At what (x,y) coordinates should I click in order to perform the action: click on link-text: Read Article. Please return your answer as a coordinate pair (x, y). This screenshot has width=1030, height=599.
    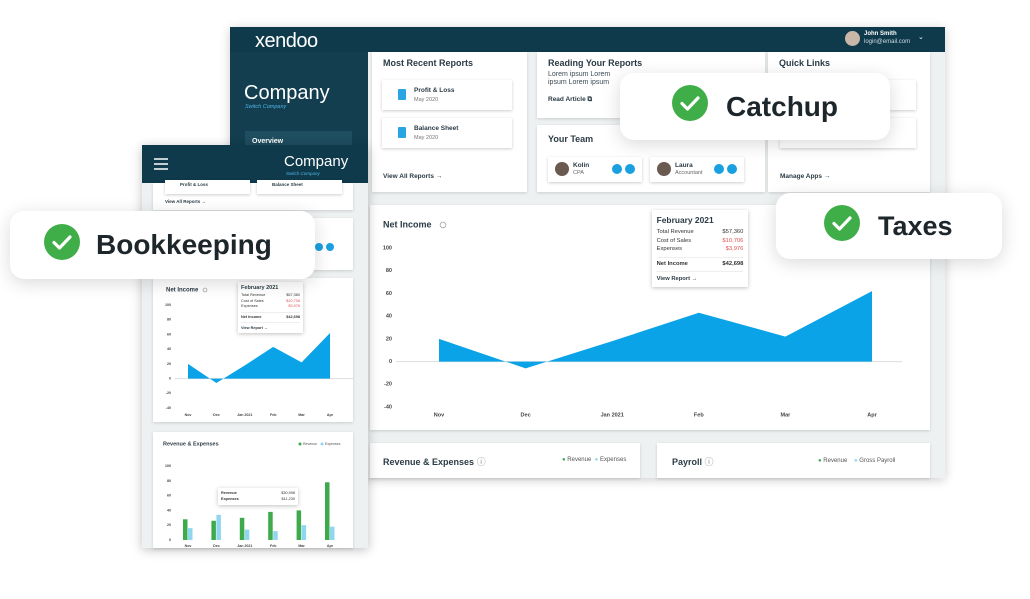
    Looking at the image, I should click on (567, 99).